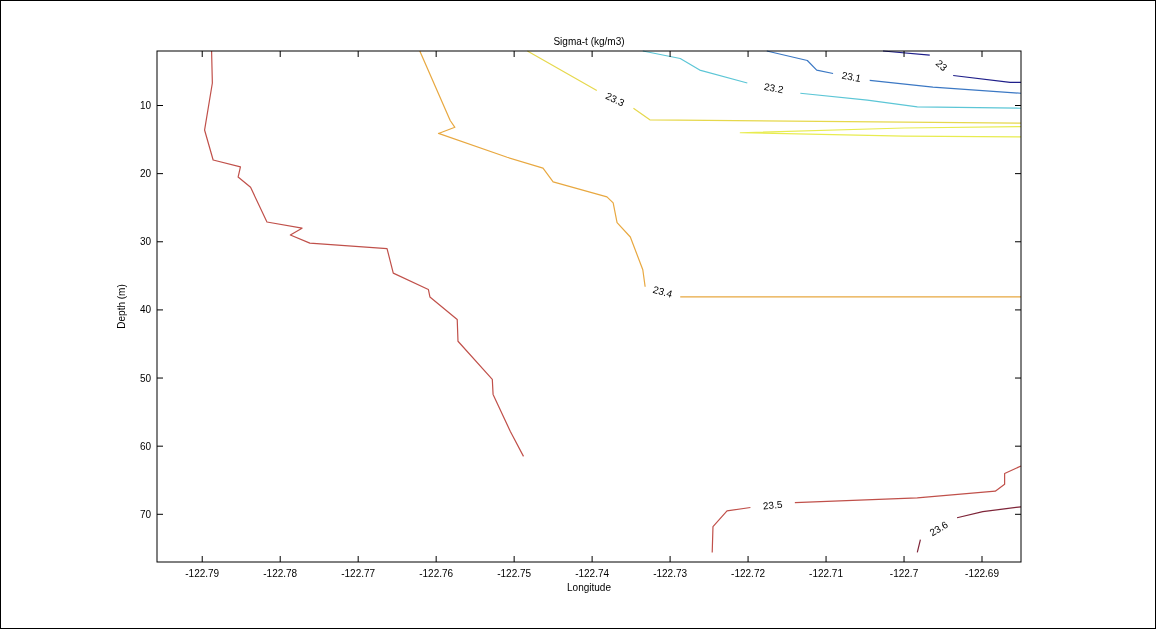 The height and width of the screenshot is (629, 1156). I want to click on y-axis-title: Depth (m), so click(121, 306).